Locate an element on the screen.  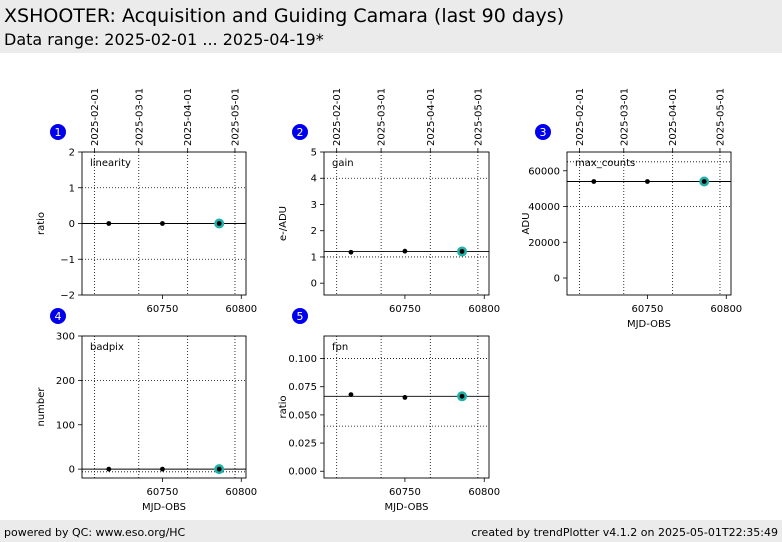
panel-badge-number: 1 is located at coordinates (58, 132).